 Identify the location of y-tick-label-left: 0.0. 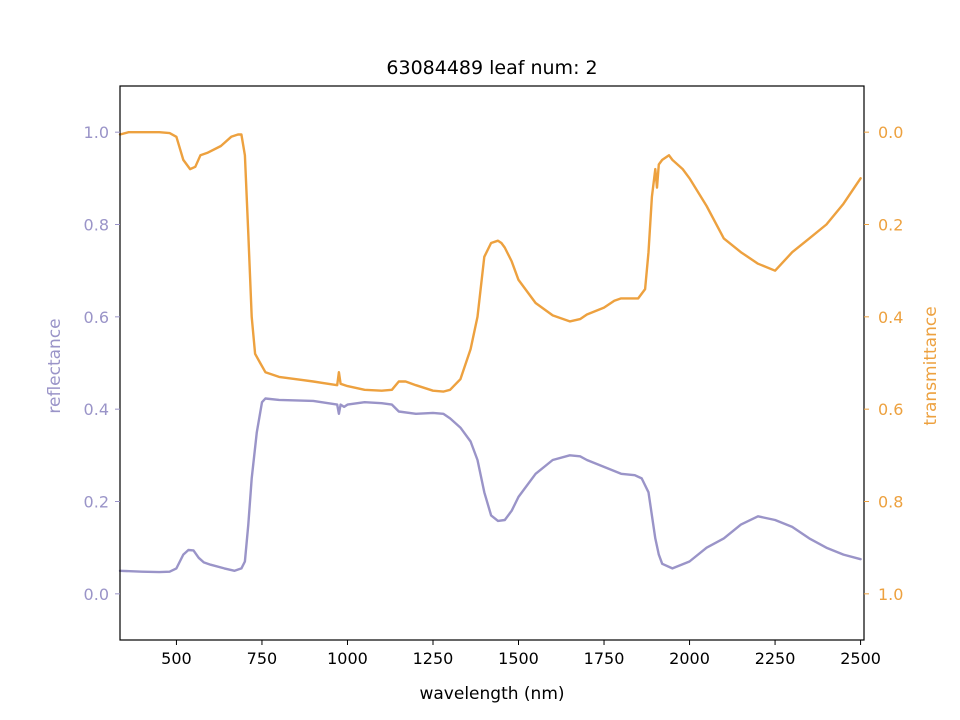
(96, 594).